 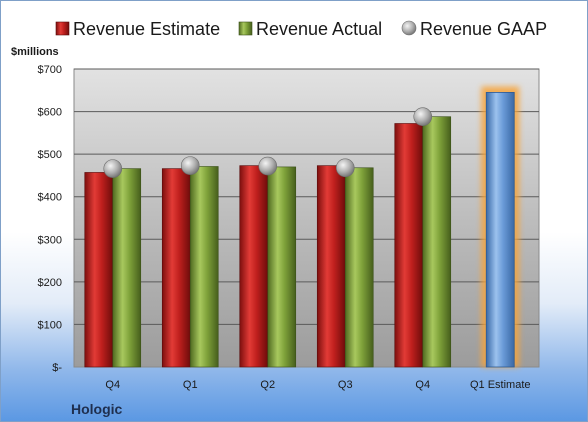 What do you see at coordinates (50, 113) in the screenshot?
I see `y-tick-label: $600` at bounding box center [50, 113].